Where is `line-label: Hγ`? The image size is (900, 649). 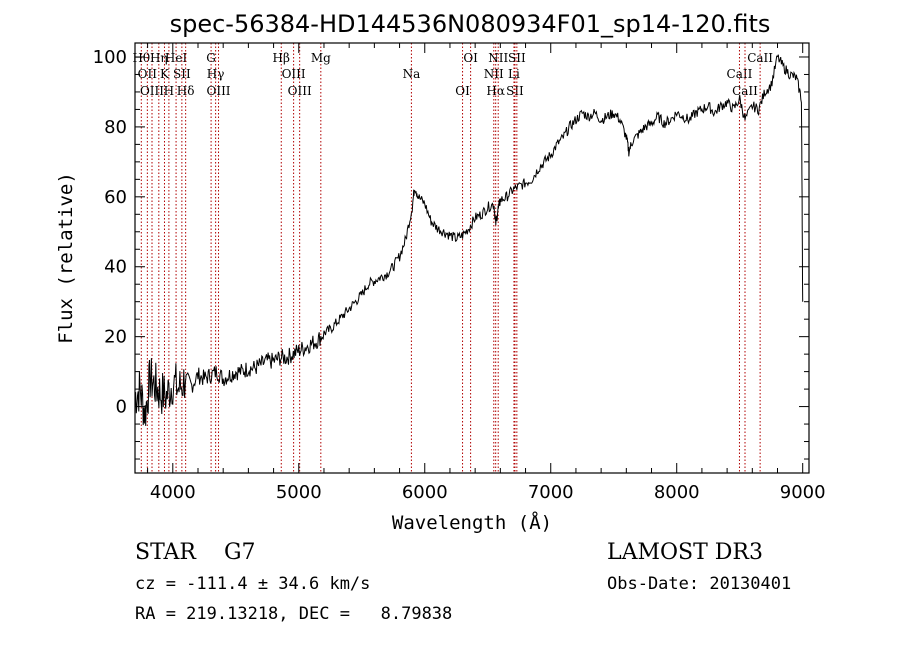 line-label: Hγ is located at coordinates (216, 74).